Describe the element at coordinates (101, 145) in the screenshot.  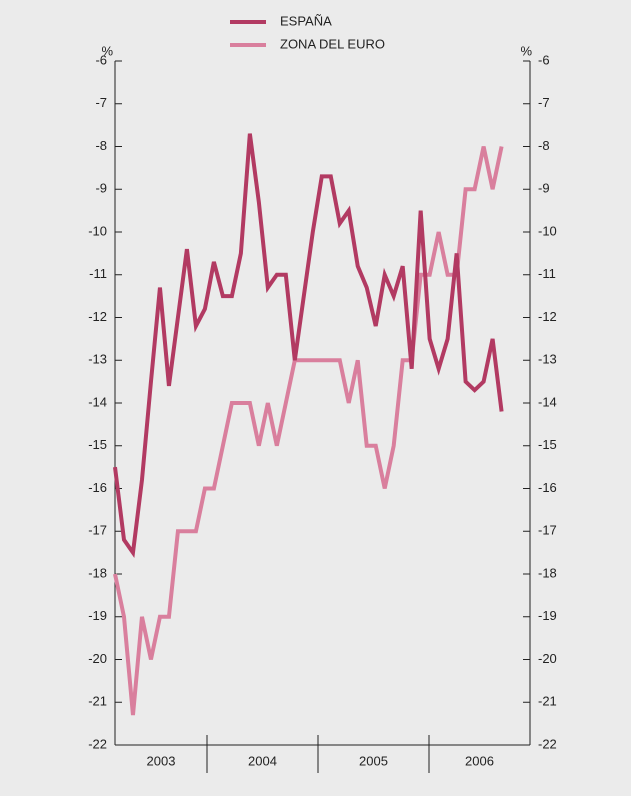
I see `y-tick-label-left: -8` at that location.